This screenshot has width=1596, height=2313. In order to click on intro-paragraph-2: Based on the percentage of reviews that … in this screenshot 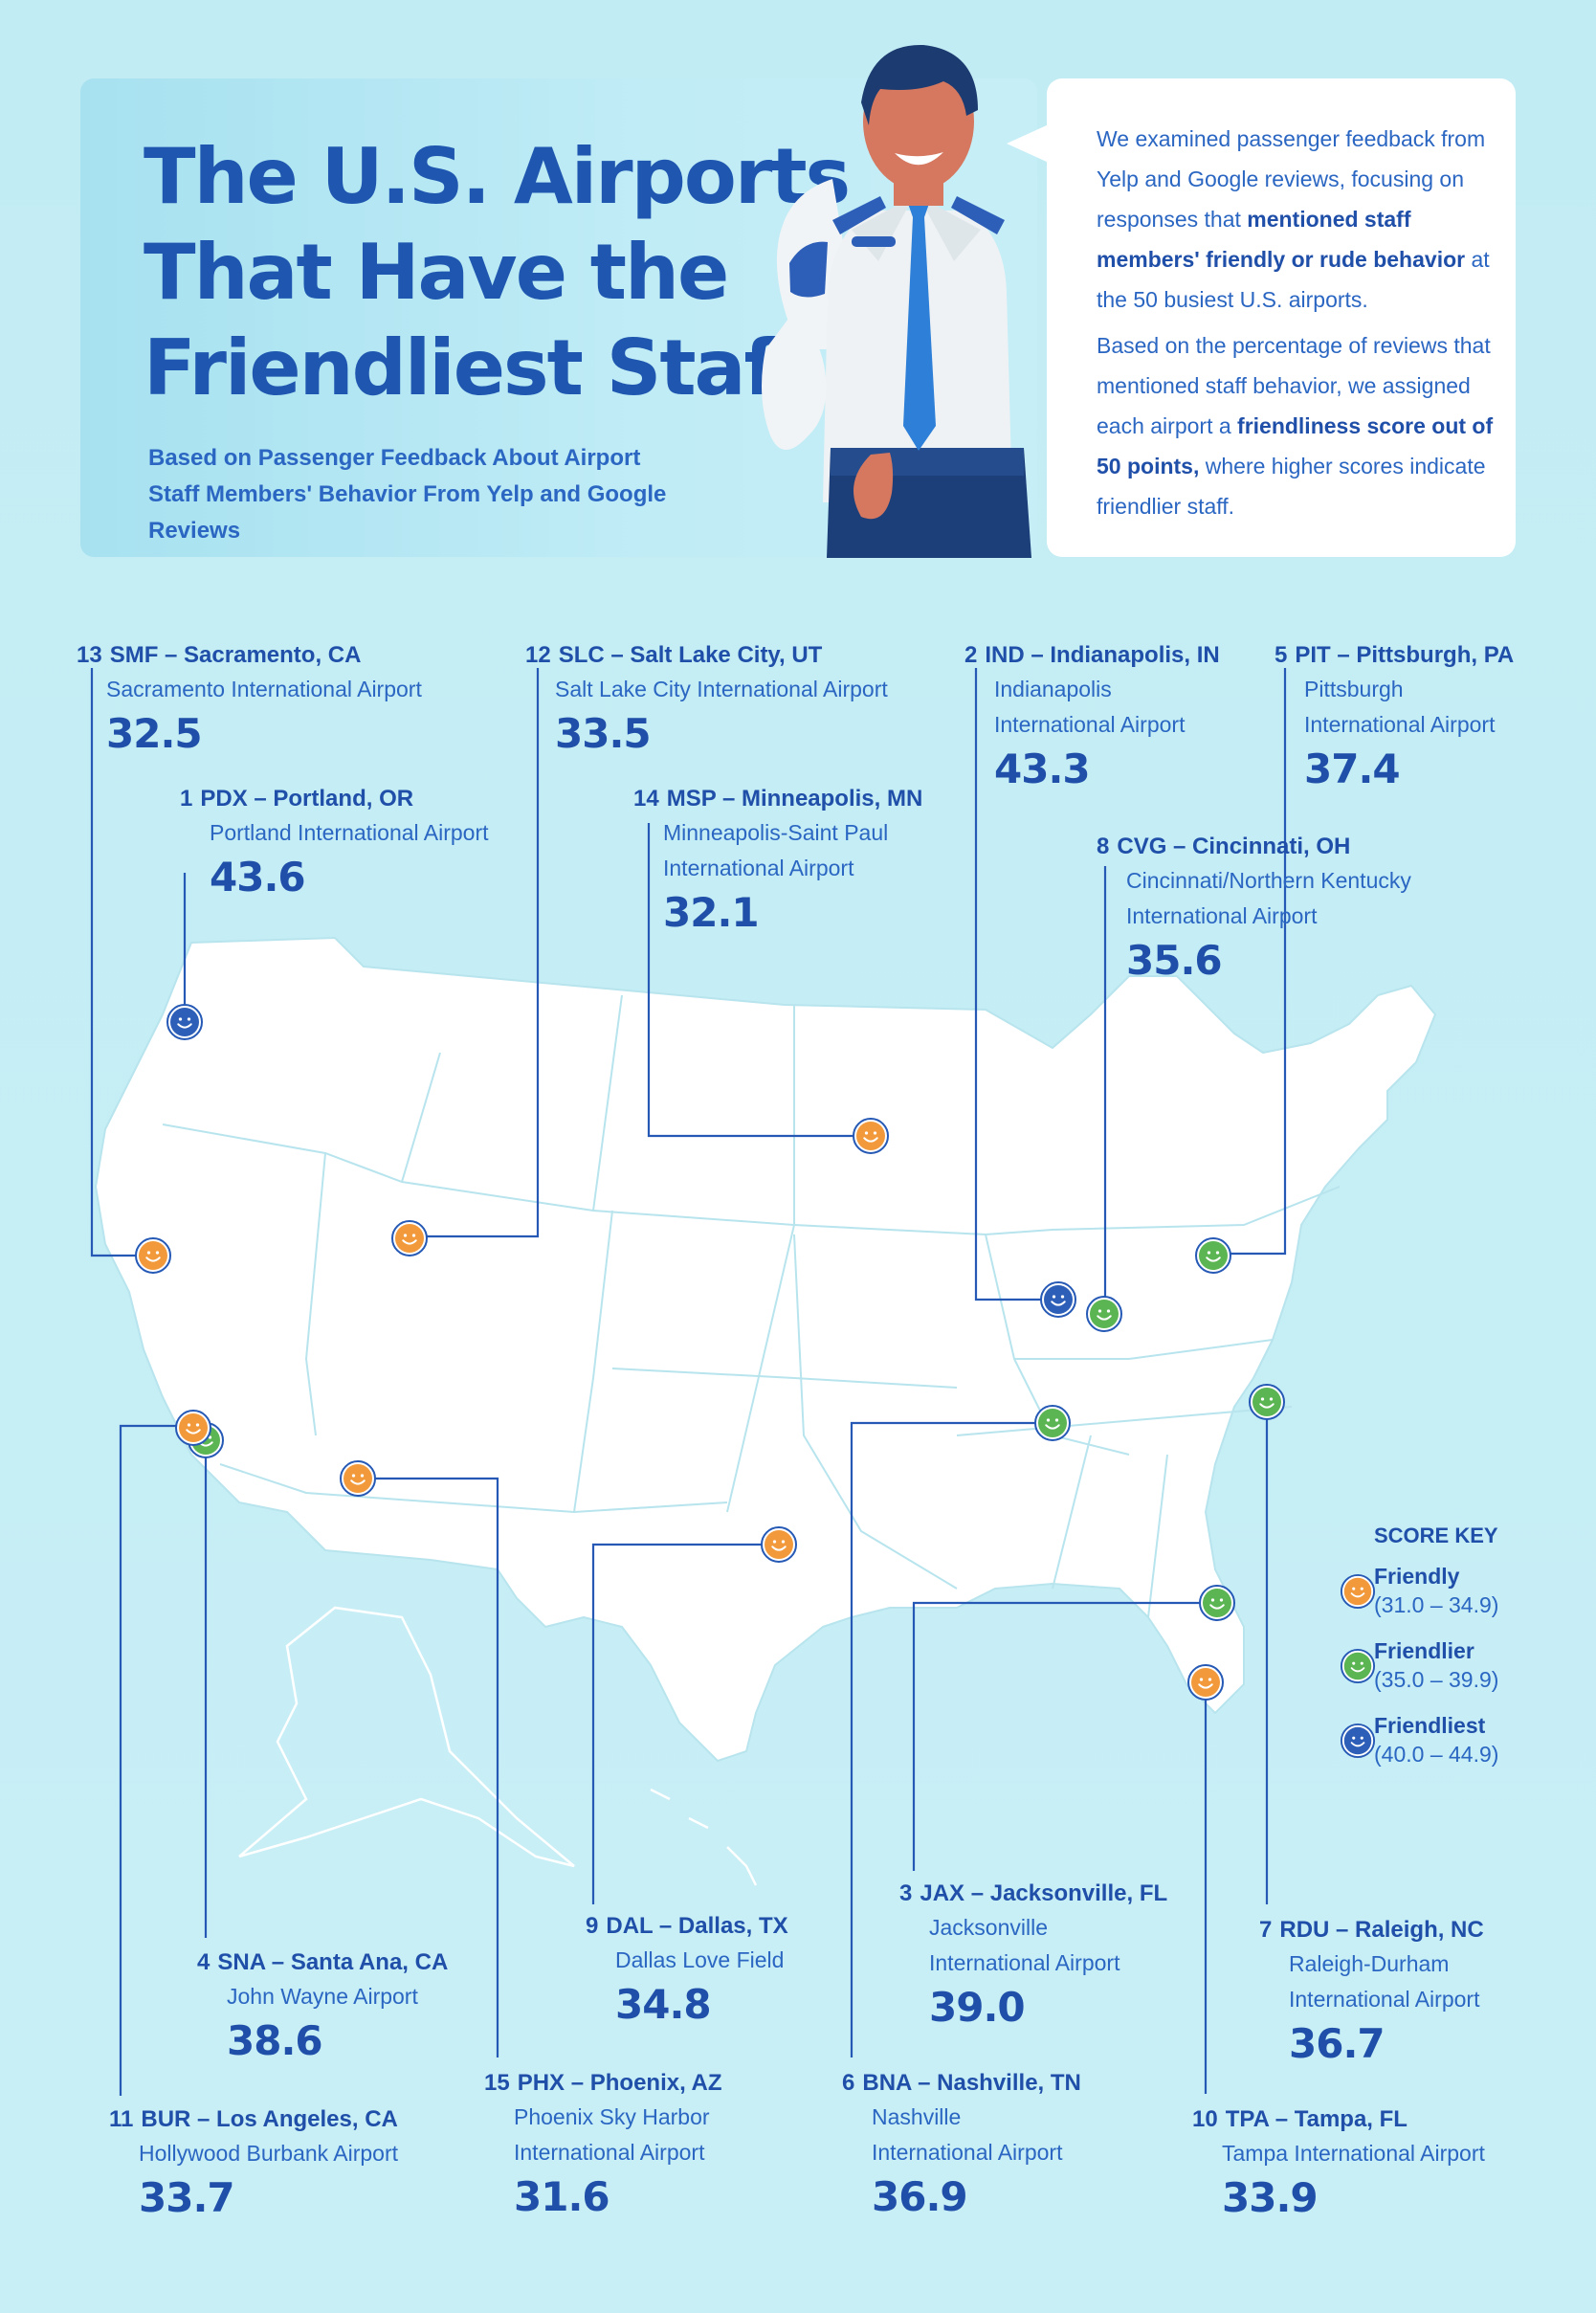, I will do `click(1296, 426)`.